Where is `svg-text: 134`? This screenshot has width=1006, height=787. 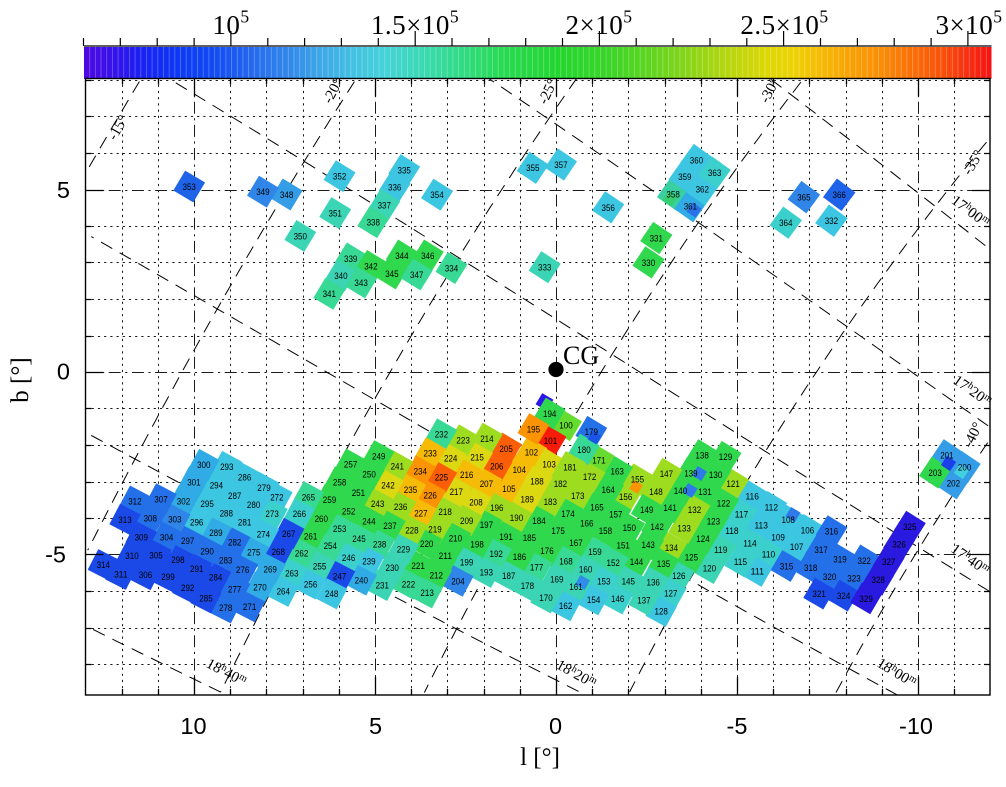
svg-text: 134 is located at coordinates (672, 548).